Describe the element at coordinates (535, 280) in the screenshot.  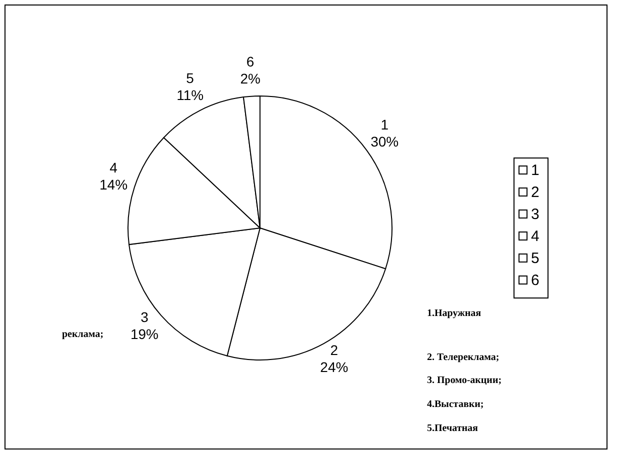
I see `legend-label: 6` at that location.